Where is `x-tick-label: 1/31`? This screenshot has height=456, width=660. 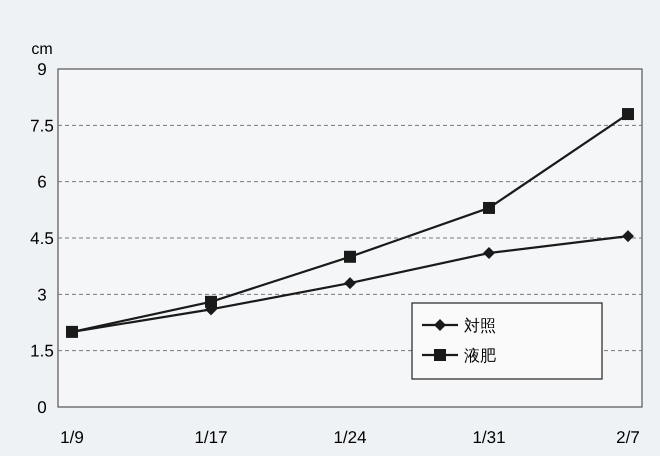 x-tick-label: 1/31 is located at coordinates (489, 437).